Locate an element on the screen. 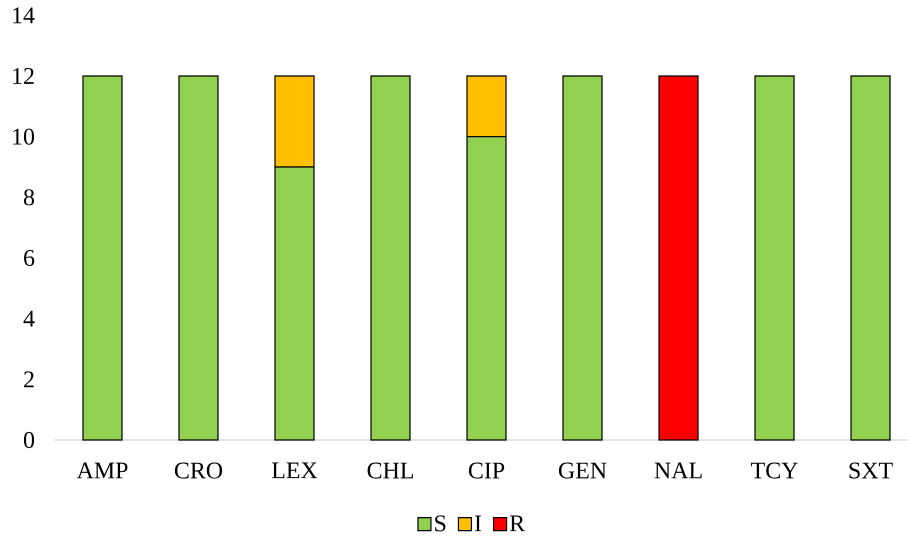 Image resolution: width=909 pixels, height=540 pixels. y-tick-label: 14 is located at coordinates (24, 15).